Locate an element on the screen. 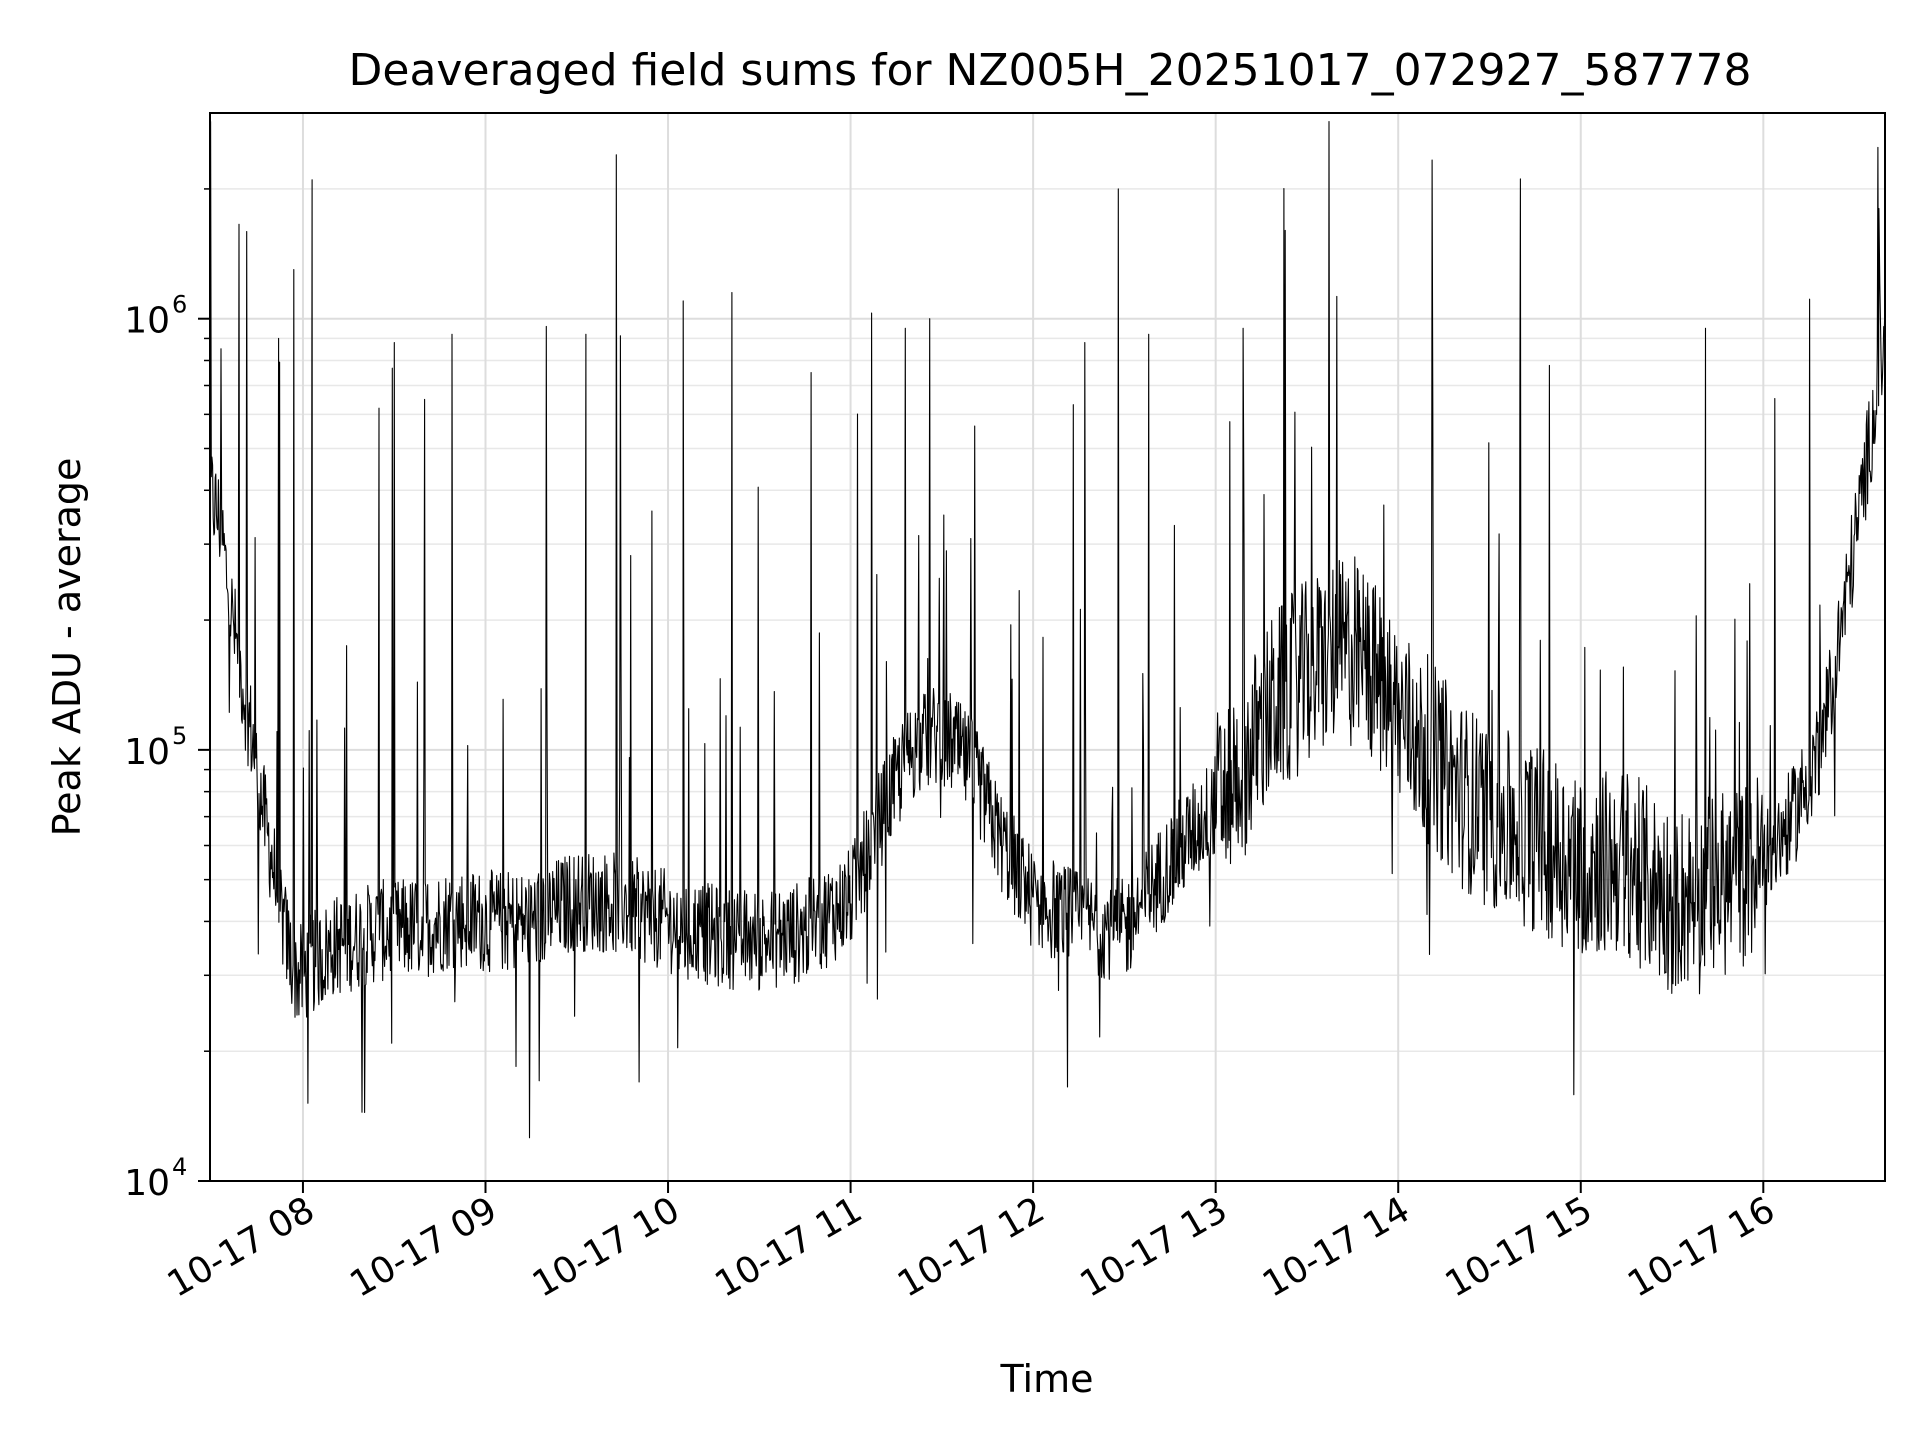  x-axis-label: Time is located at coordinates (1047, 1379).